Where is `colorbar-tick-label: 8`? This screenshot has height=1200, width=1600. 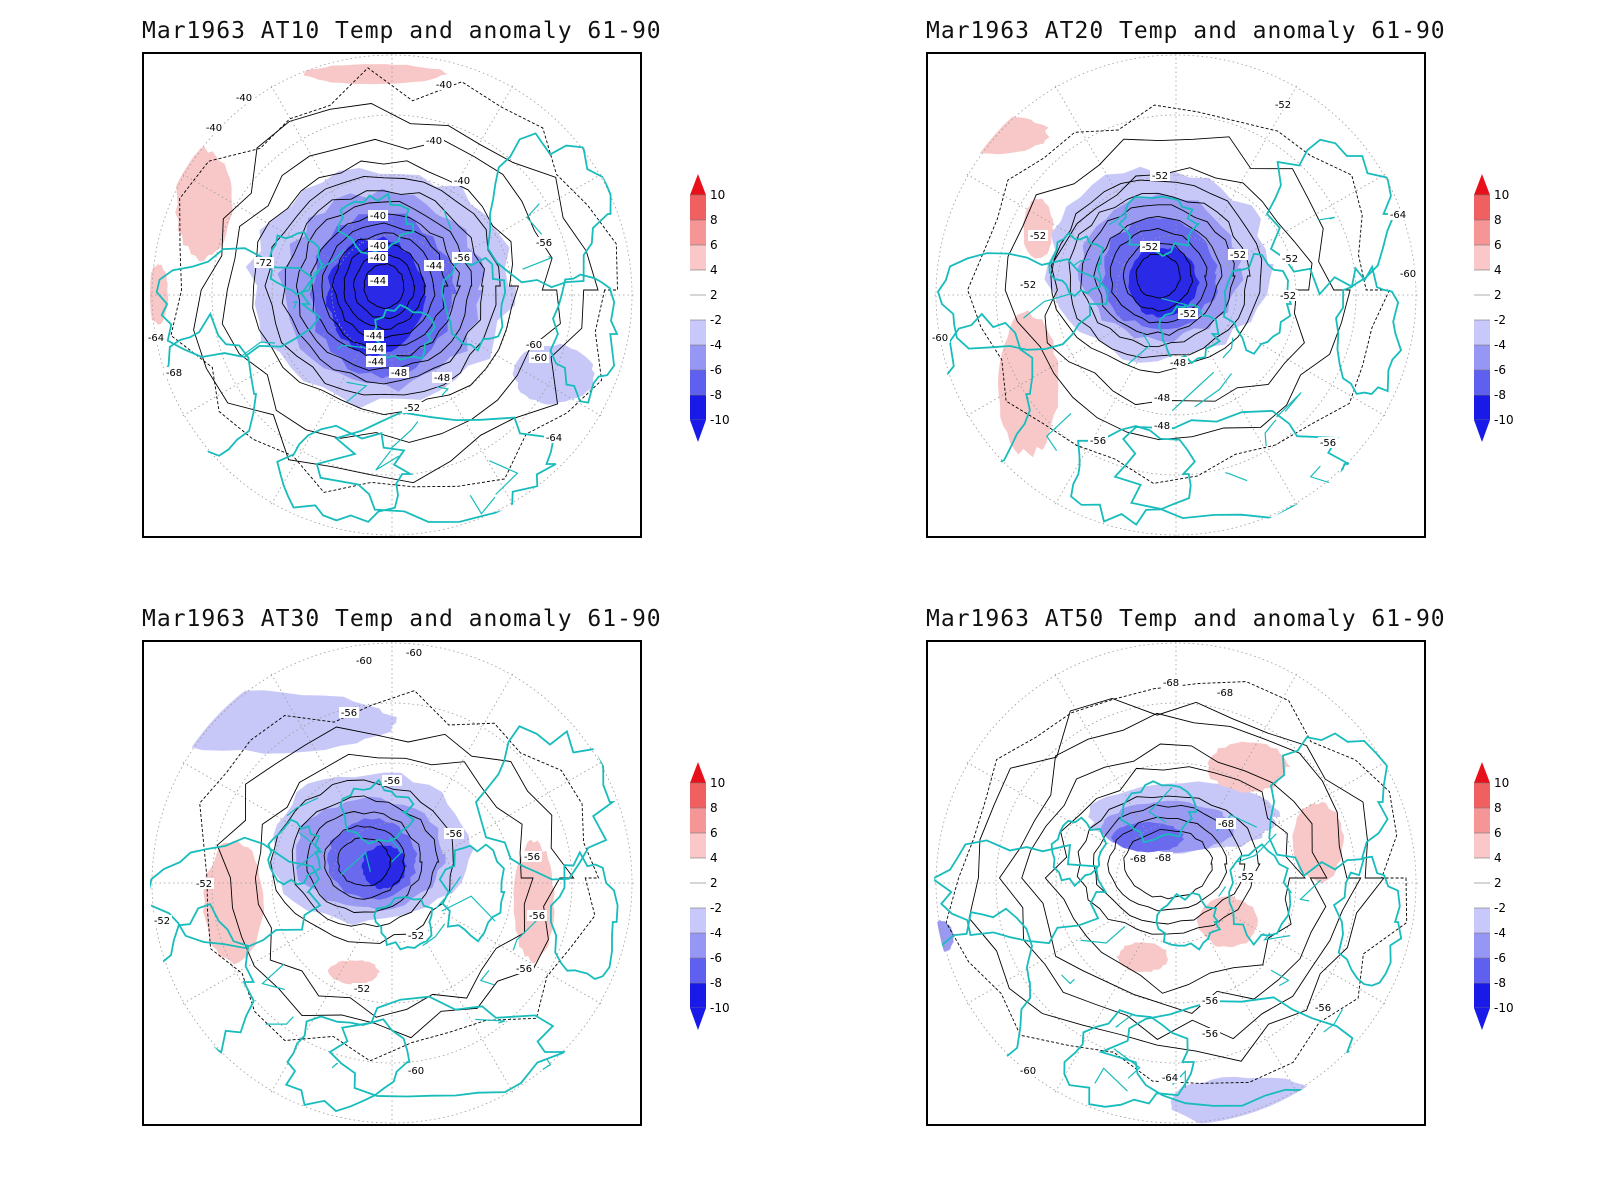
colorbar-tick-label: 8 is located at coordinates (714, 220).